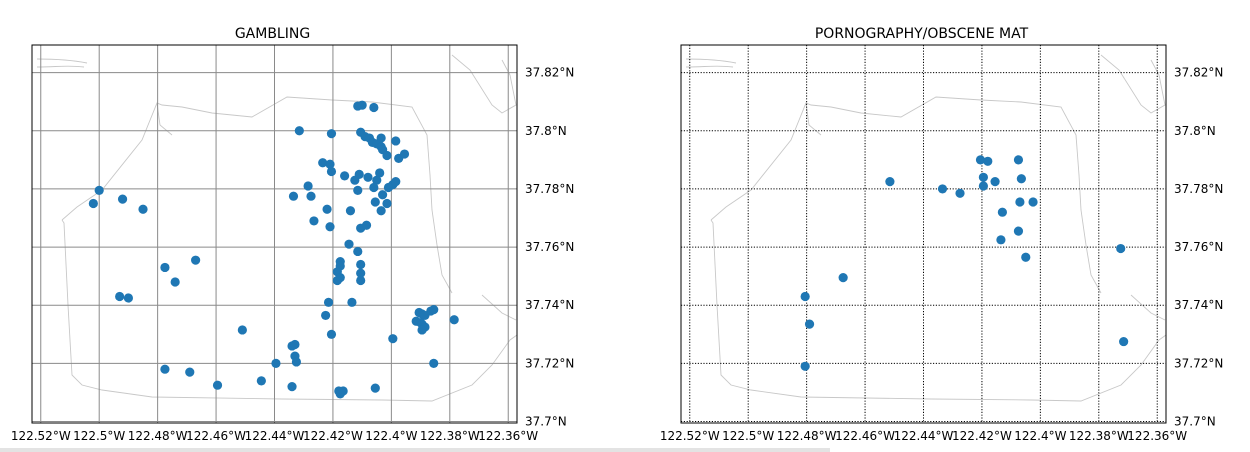 This screenshot has height=452, width=1250. What do you see at coordinates (549, 305) in the screenshot?
I see `y-tick-label: 37.74°N` at bounding box center [549, 305].